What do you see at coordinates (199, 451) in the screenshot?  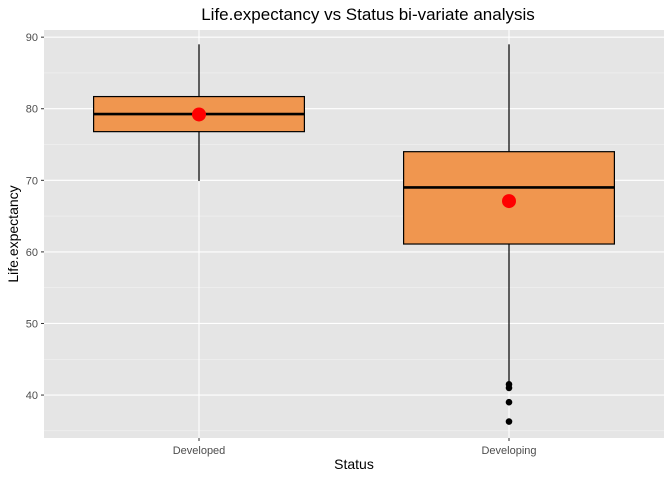 I see `x-tick-label: Developed` at bounding box center [199, 451].